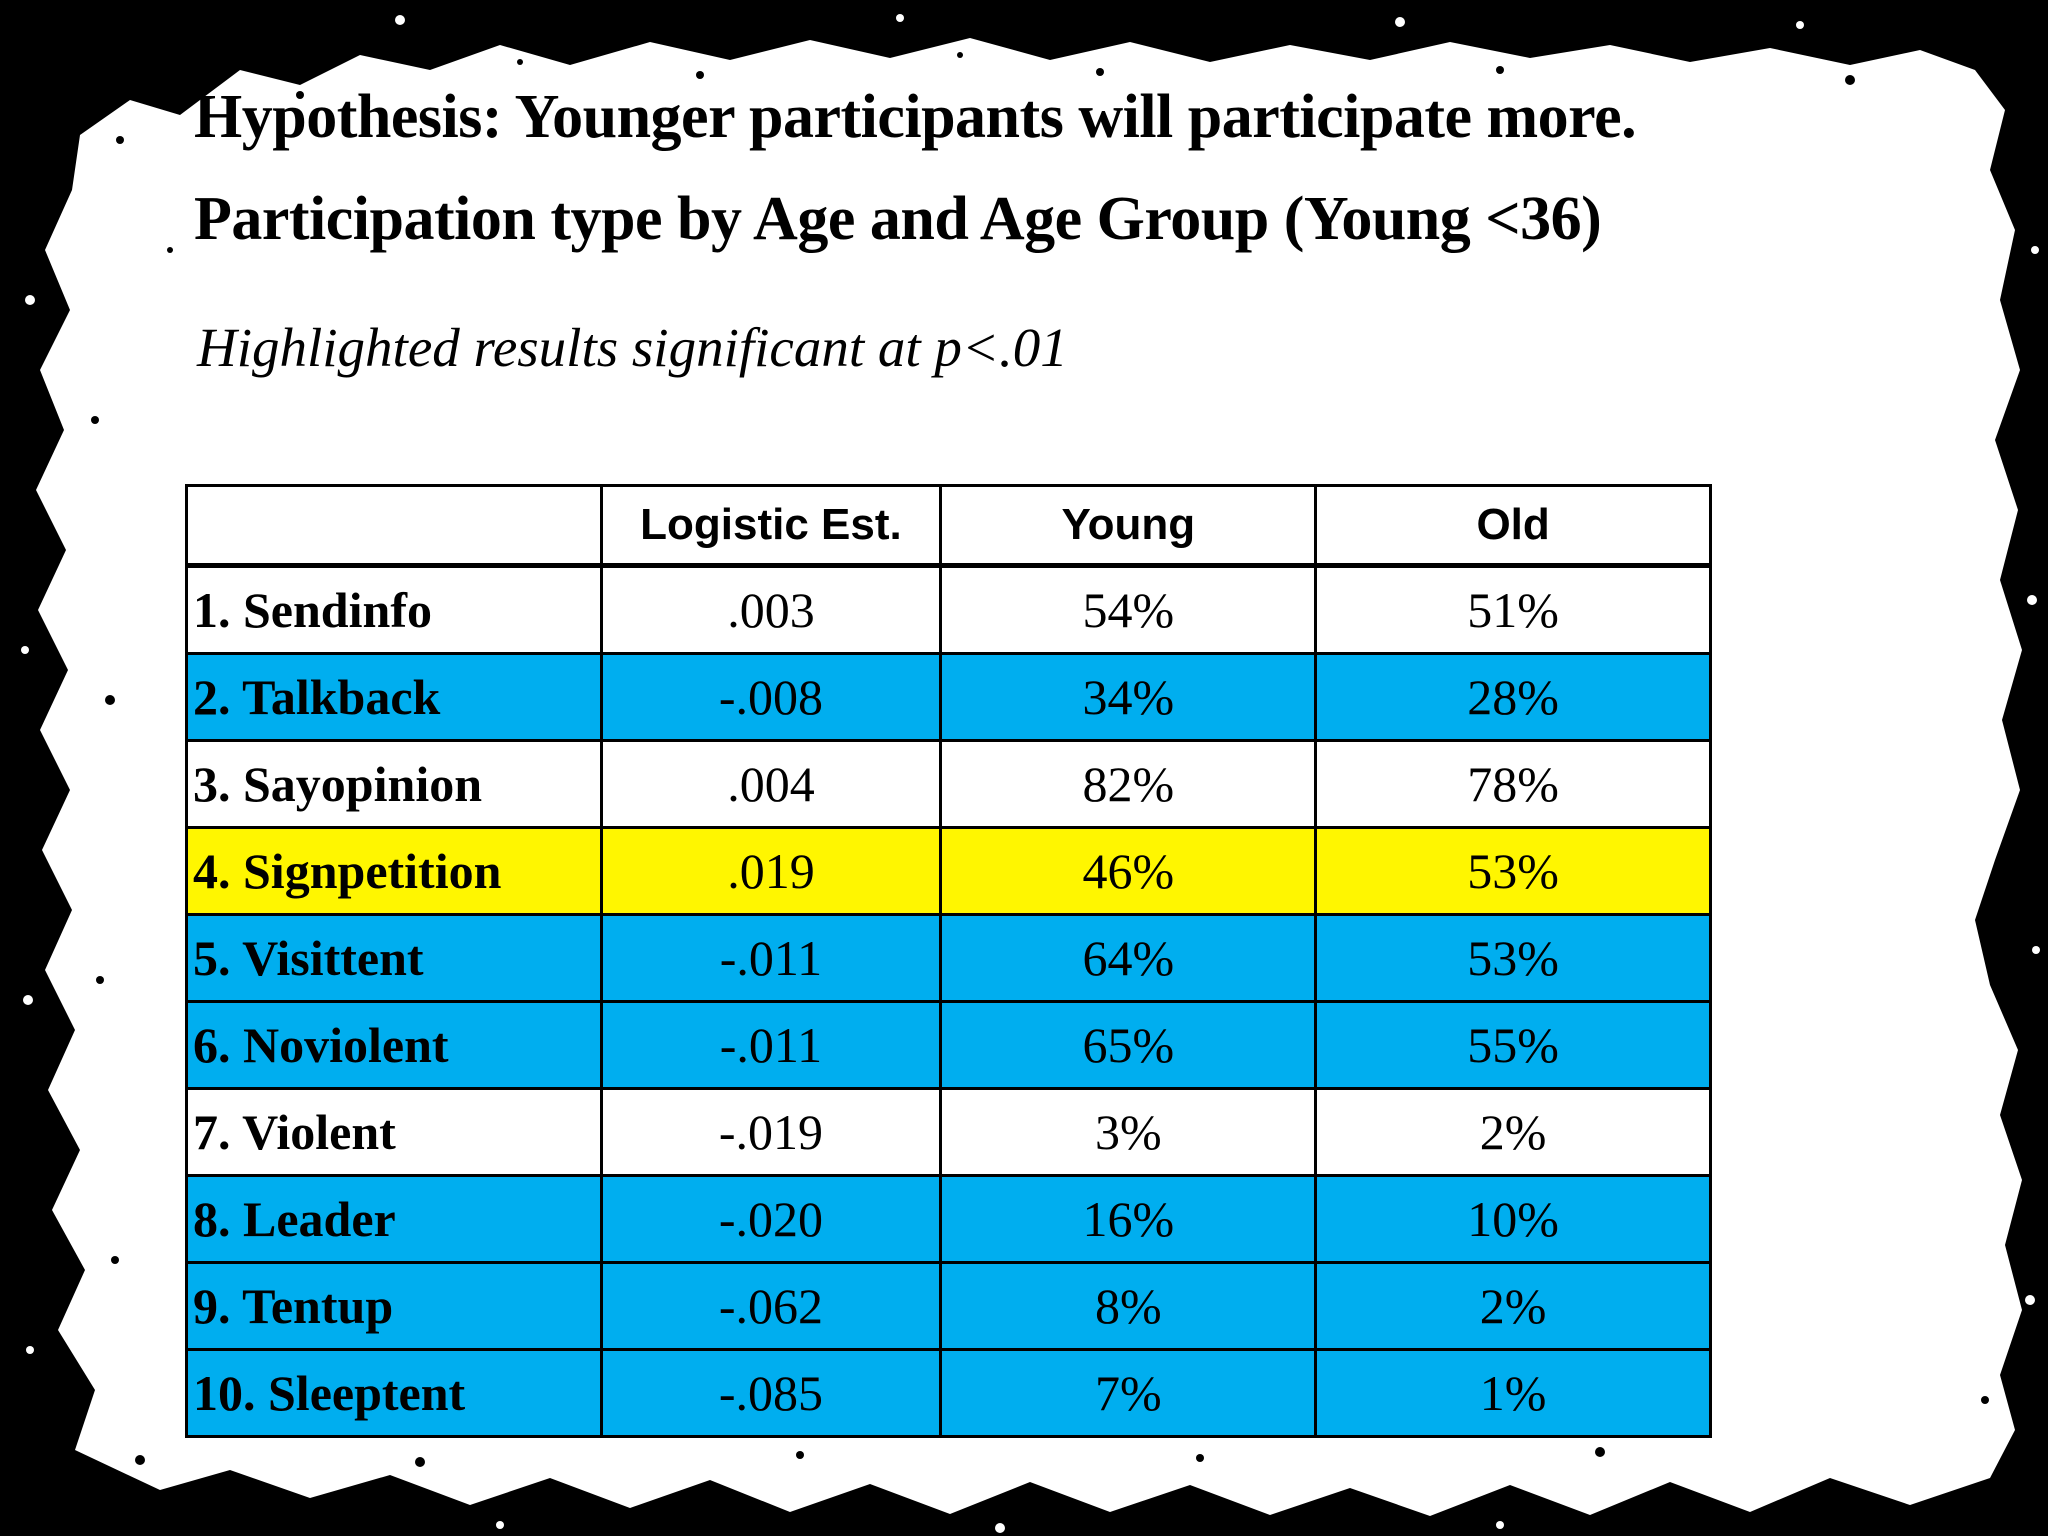 This screenshot has height=1536, width=2048. Describe the element at coordinates (394, 1393) in the screenshot. I see `row-label: 10. Sleeptent` at that location.